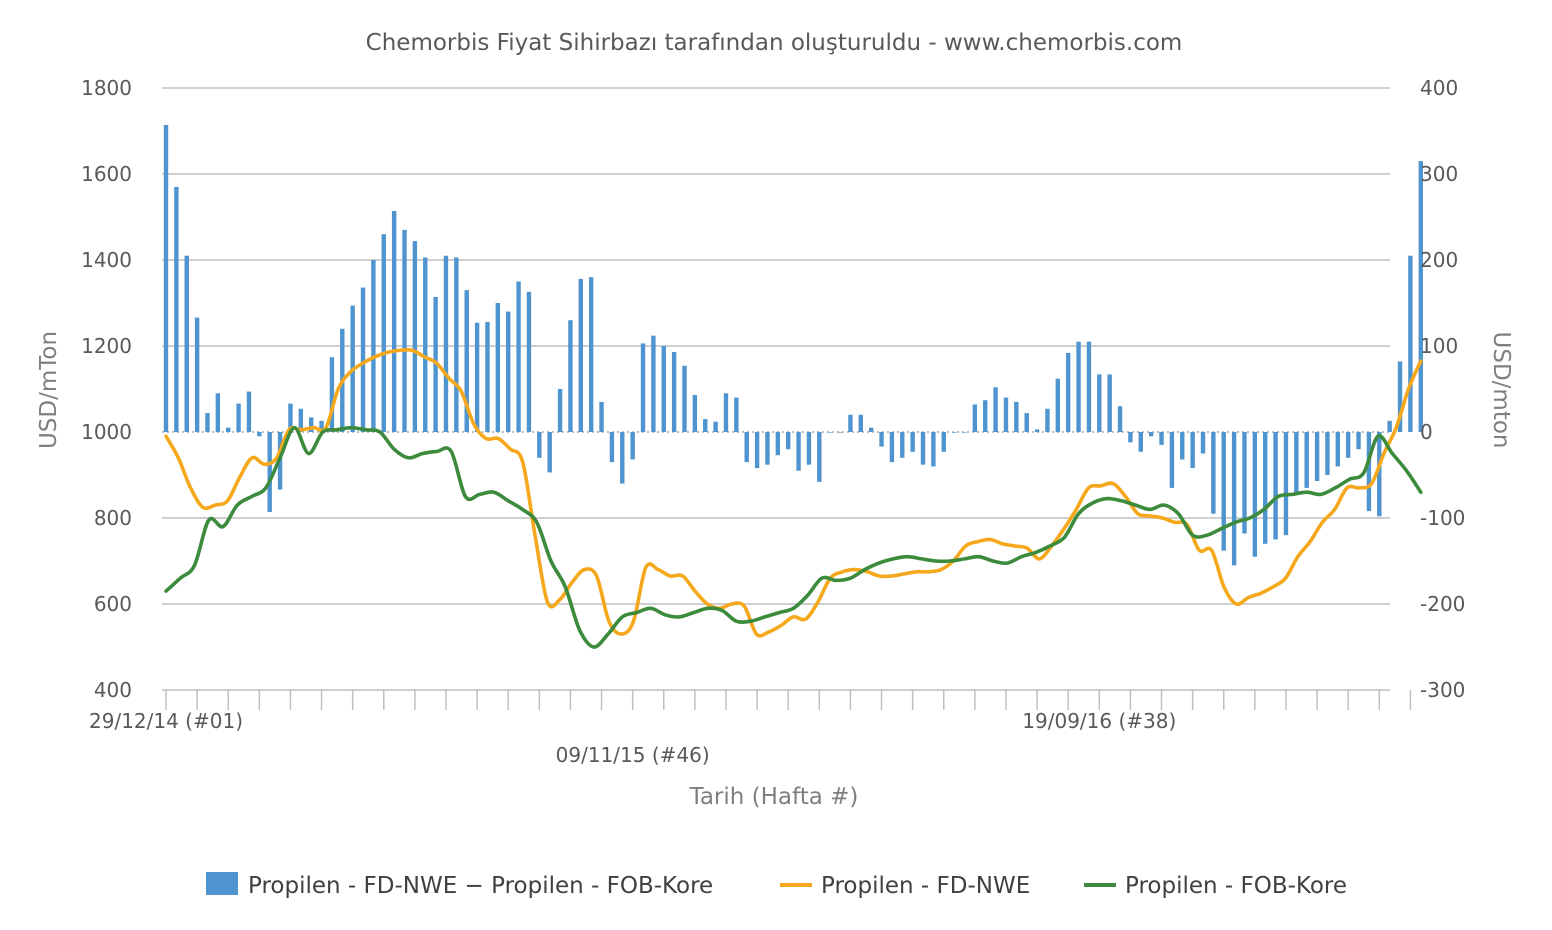 Image resolution: width=1552 pixels, height=930 pixels. Describe the element at coordinates (106, 346) in the screenshot. I see `y-left-tick-label: 1200` at that location.